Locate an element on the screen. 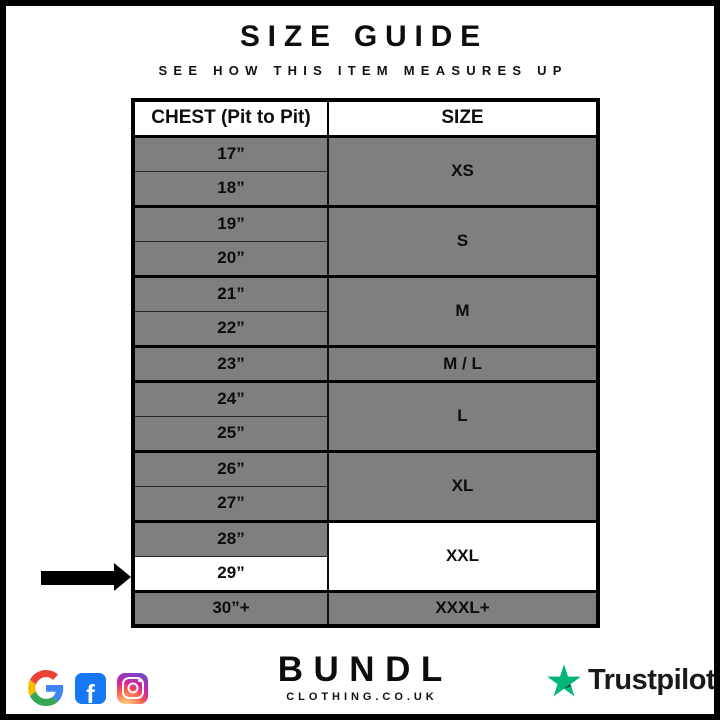 The width and height of the screenshot is (720, 720). trustpilot-wordmark: Trustpilot is located at coordinates (652, 680).